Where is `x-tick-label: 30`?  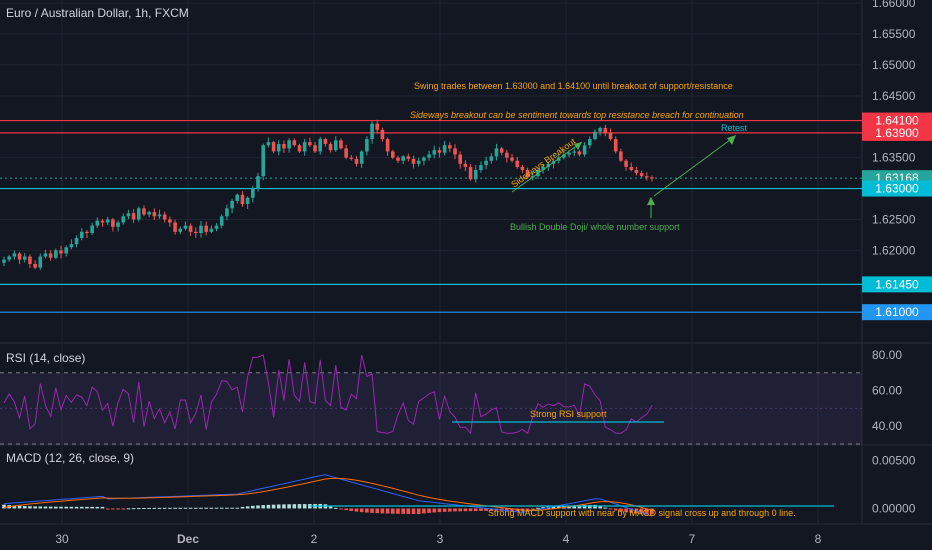
x-tick-label: 30 is located at coordinates (62, 539).